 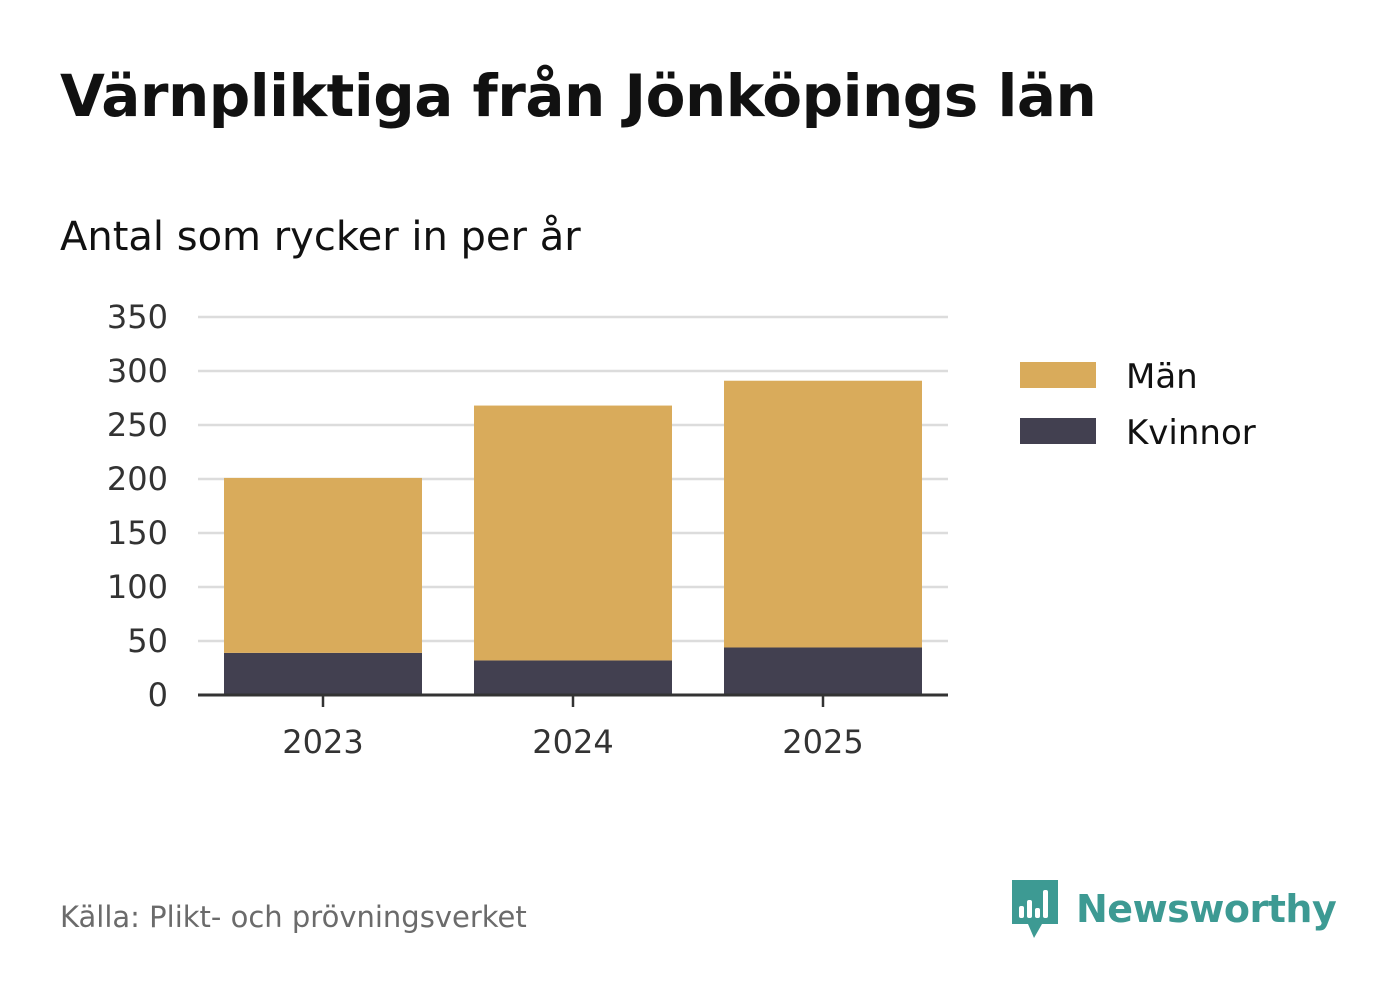 What do you see at coordinates (1162, 377) in the screenshot?
I see `legend-label: Män` at bounding box center [1162, 377].